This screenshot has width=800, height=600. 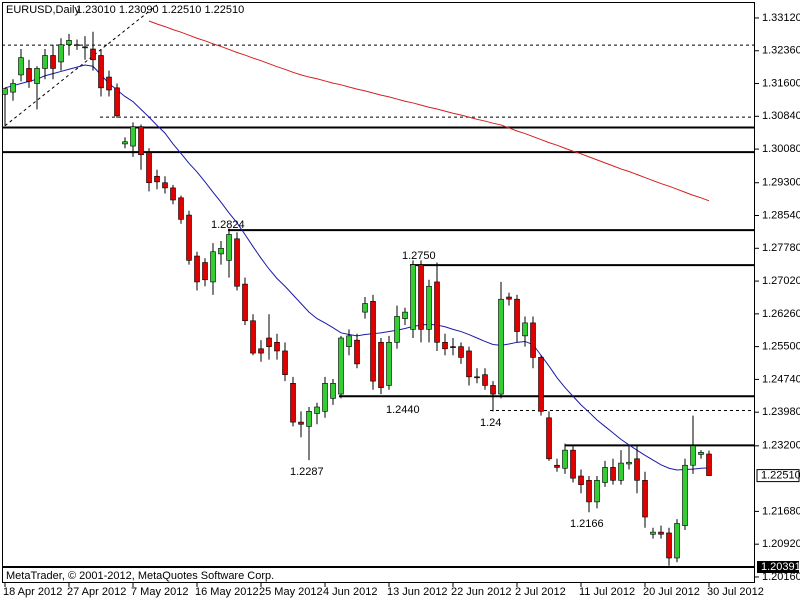 I want to click on level-label-box, so click(x=778, y=566).